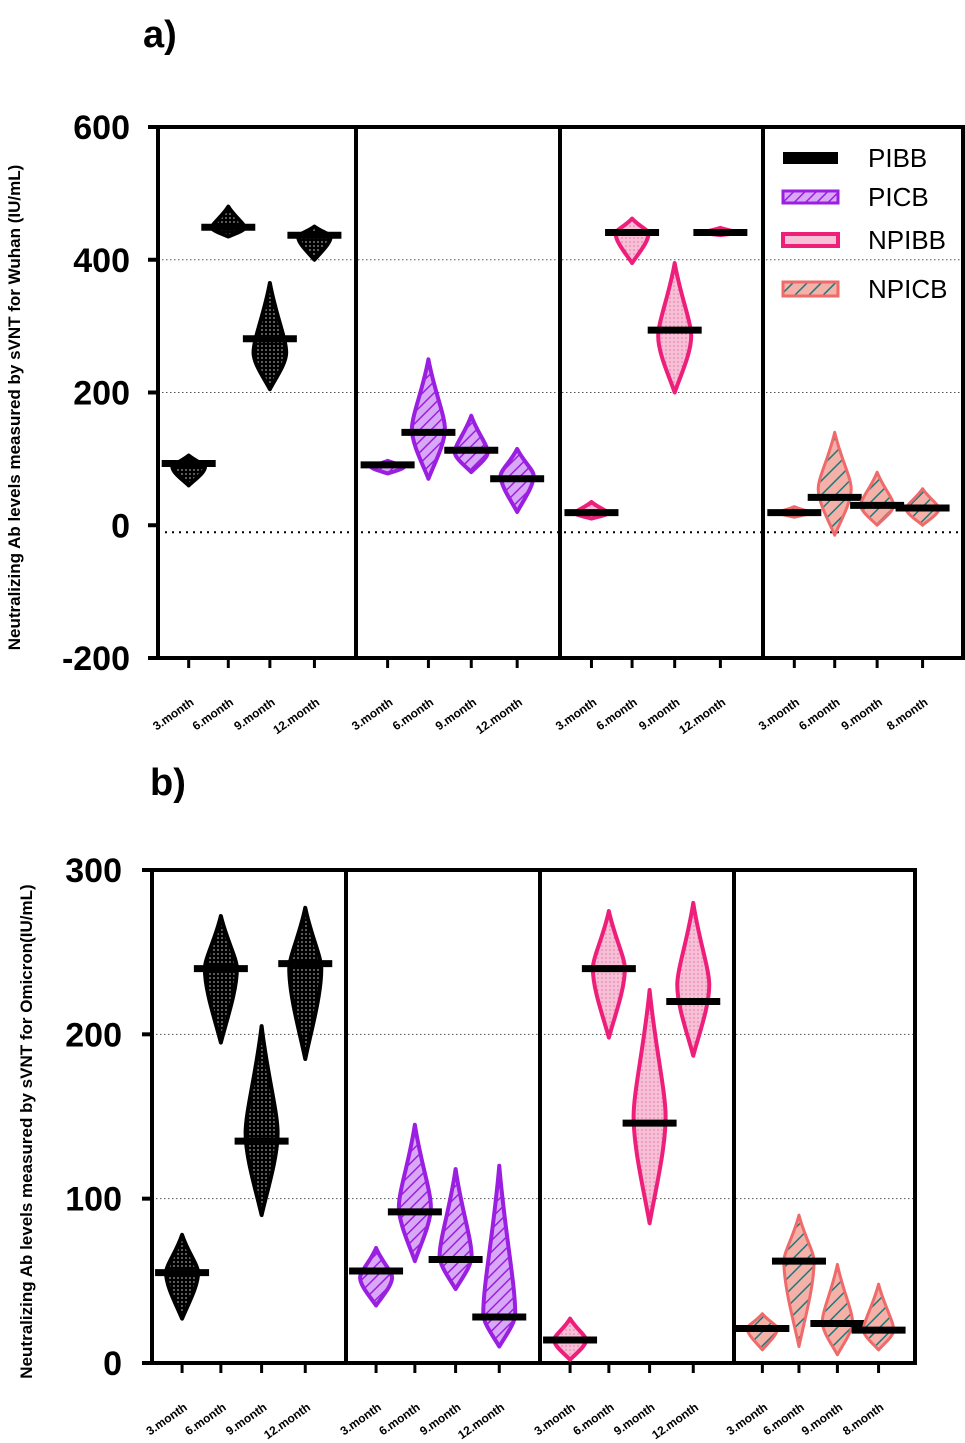  What do you see at coordinates (376, 1276) in the screenshot?
I see `violin-picb-3-month` at bounding box center [376, 1276].